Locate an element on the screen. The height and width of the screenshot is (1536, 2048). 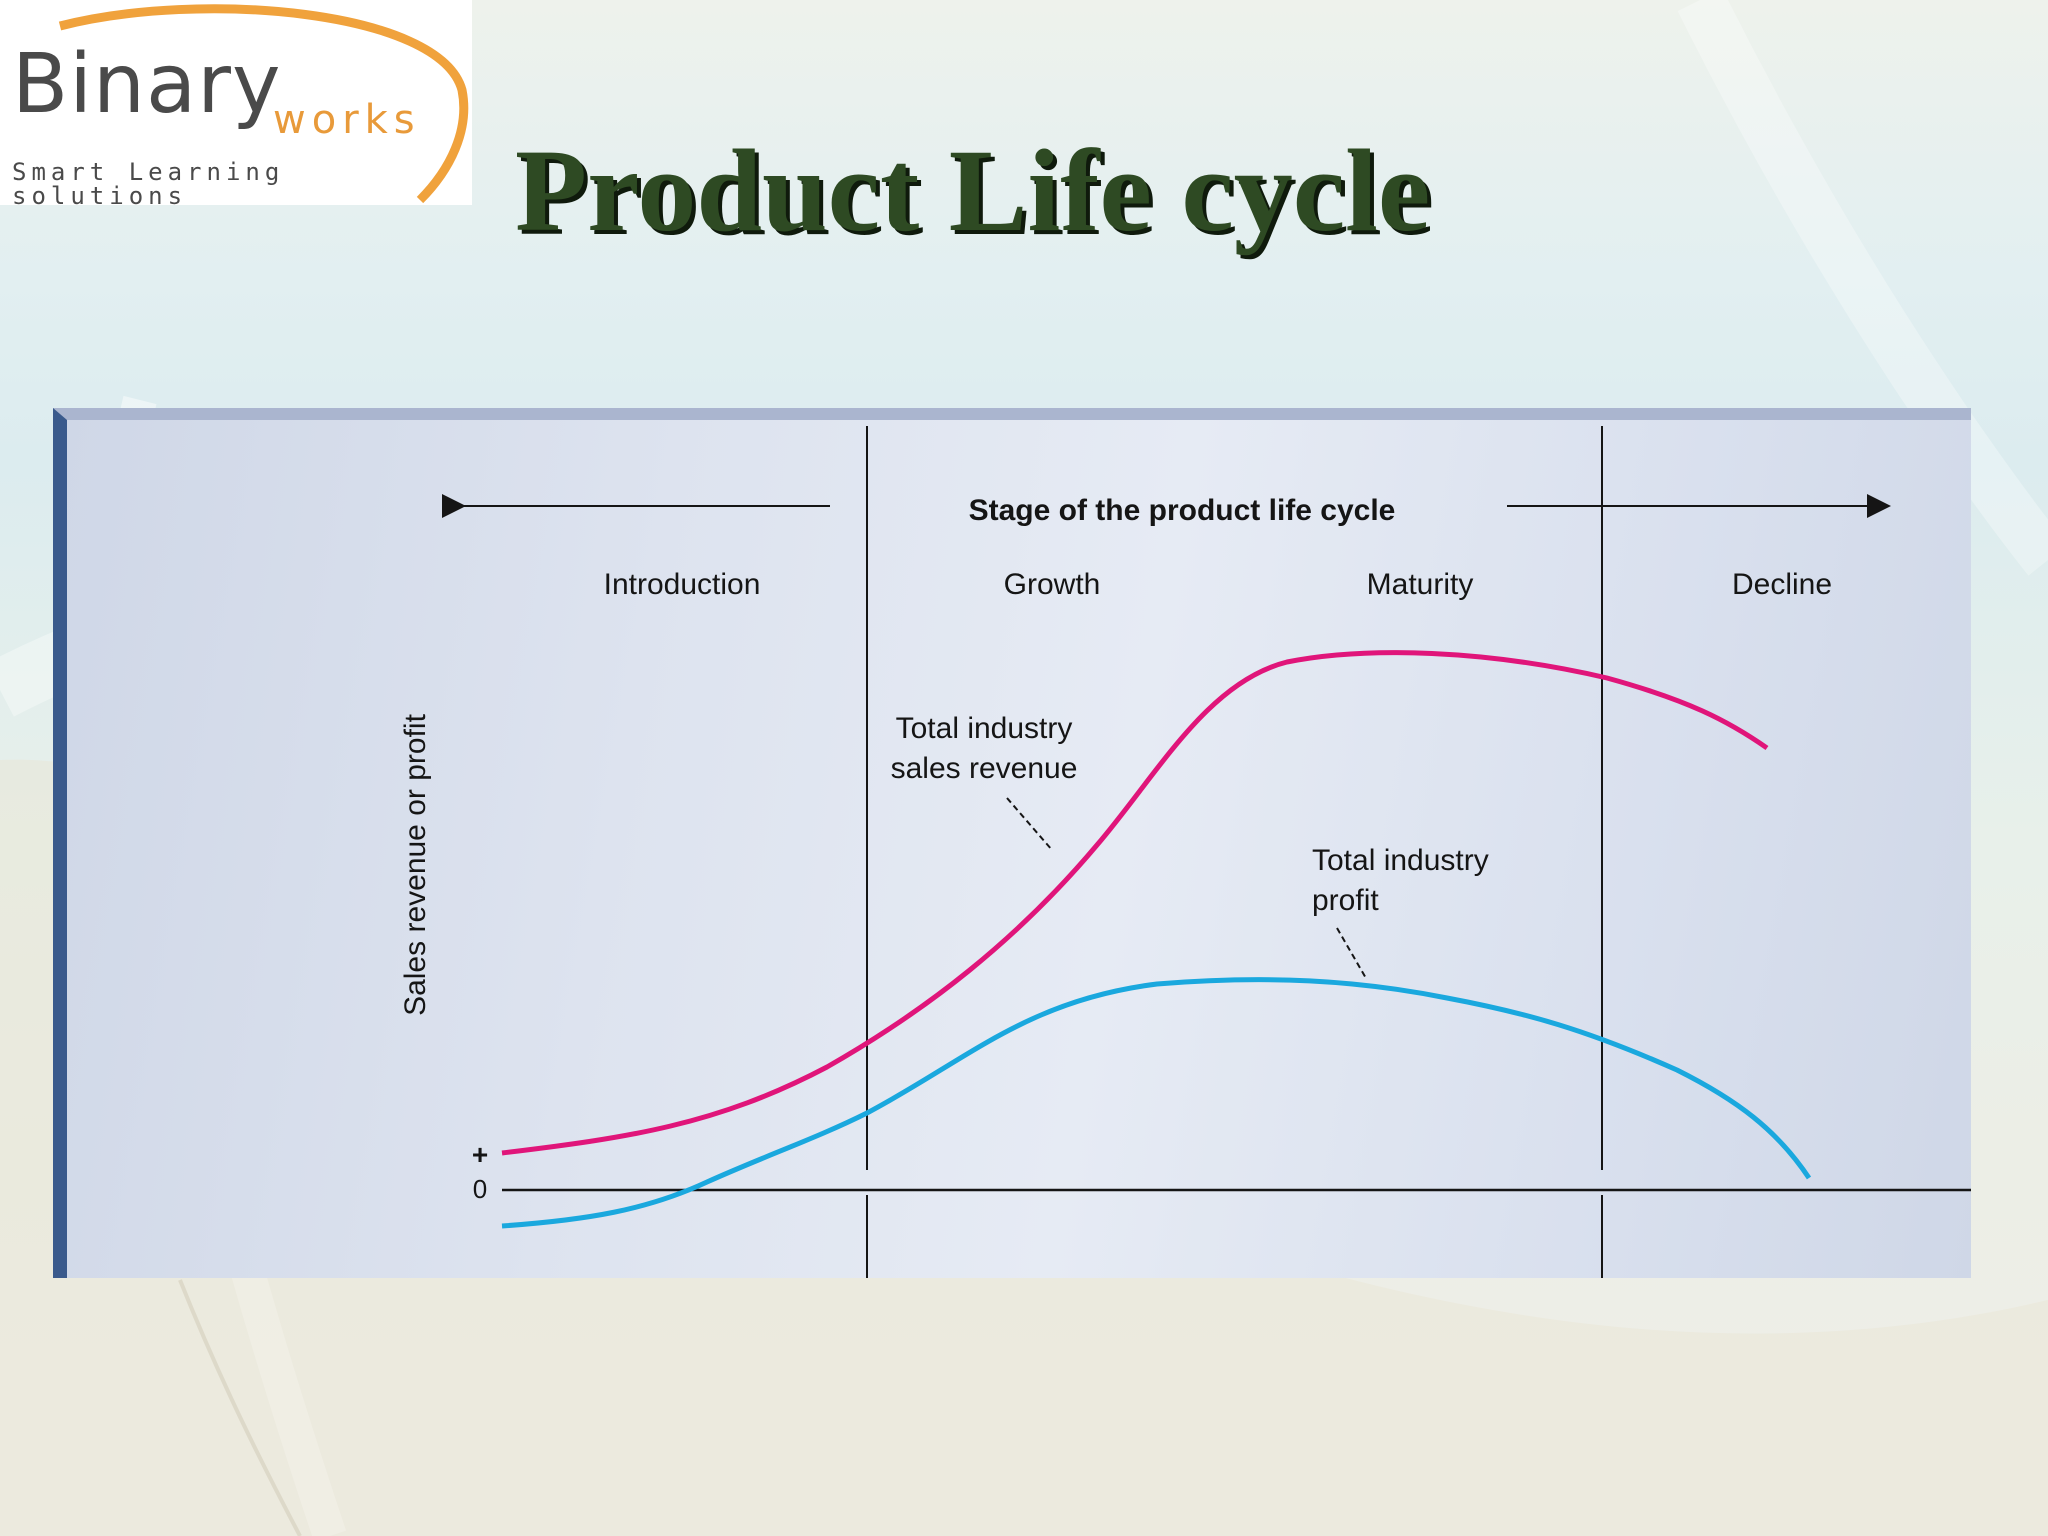
stage-introduction: Introduction is located at coordinates (682, 584).